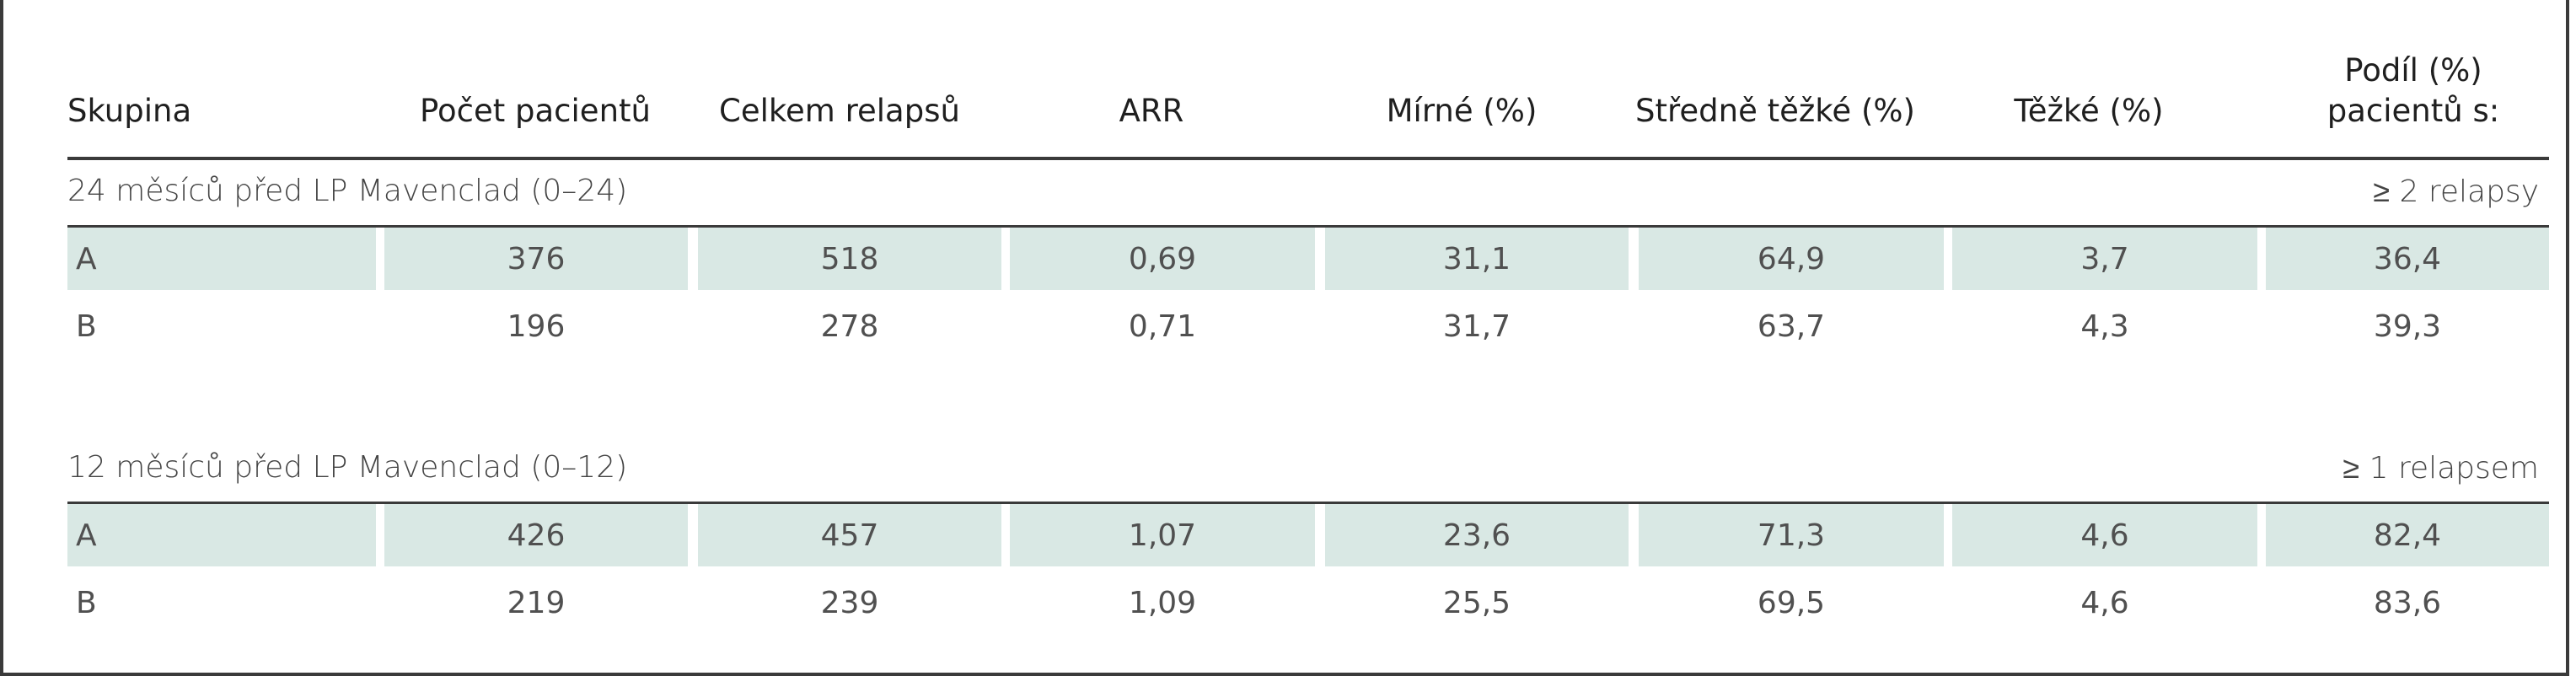 The width and height of the screenshot is (2576, 676). What do you see at coordinates (1791, 535) in the screenshot?
I see `cell-stredne-tezke: 71,3` at bounding box center [1791, 535].